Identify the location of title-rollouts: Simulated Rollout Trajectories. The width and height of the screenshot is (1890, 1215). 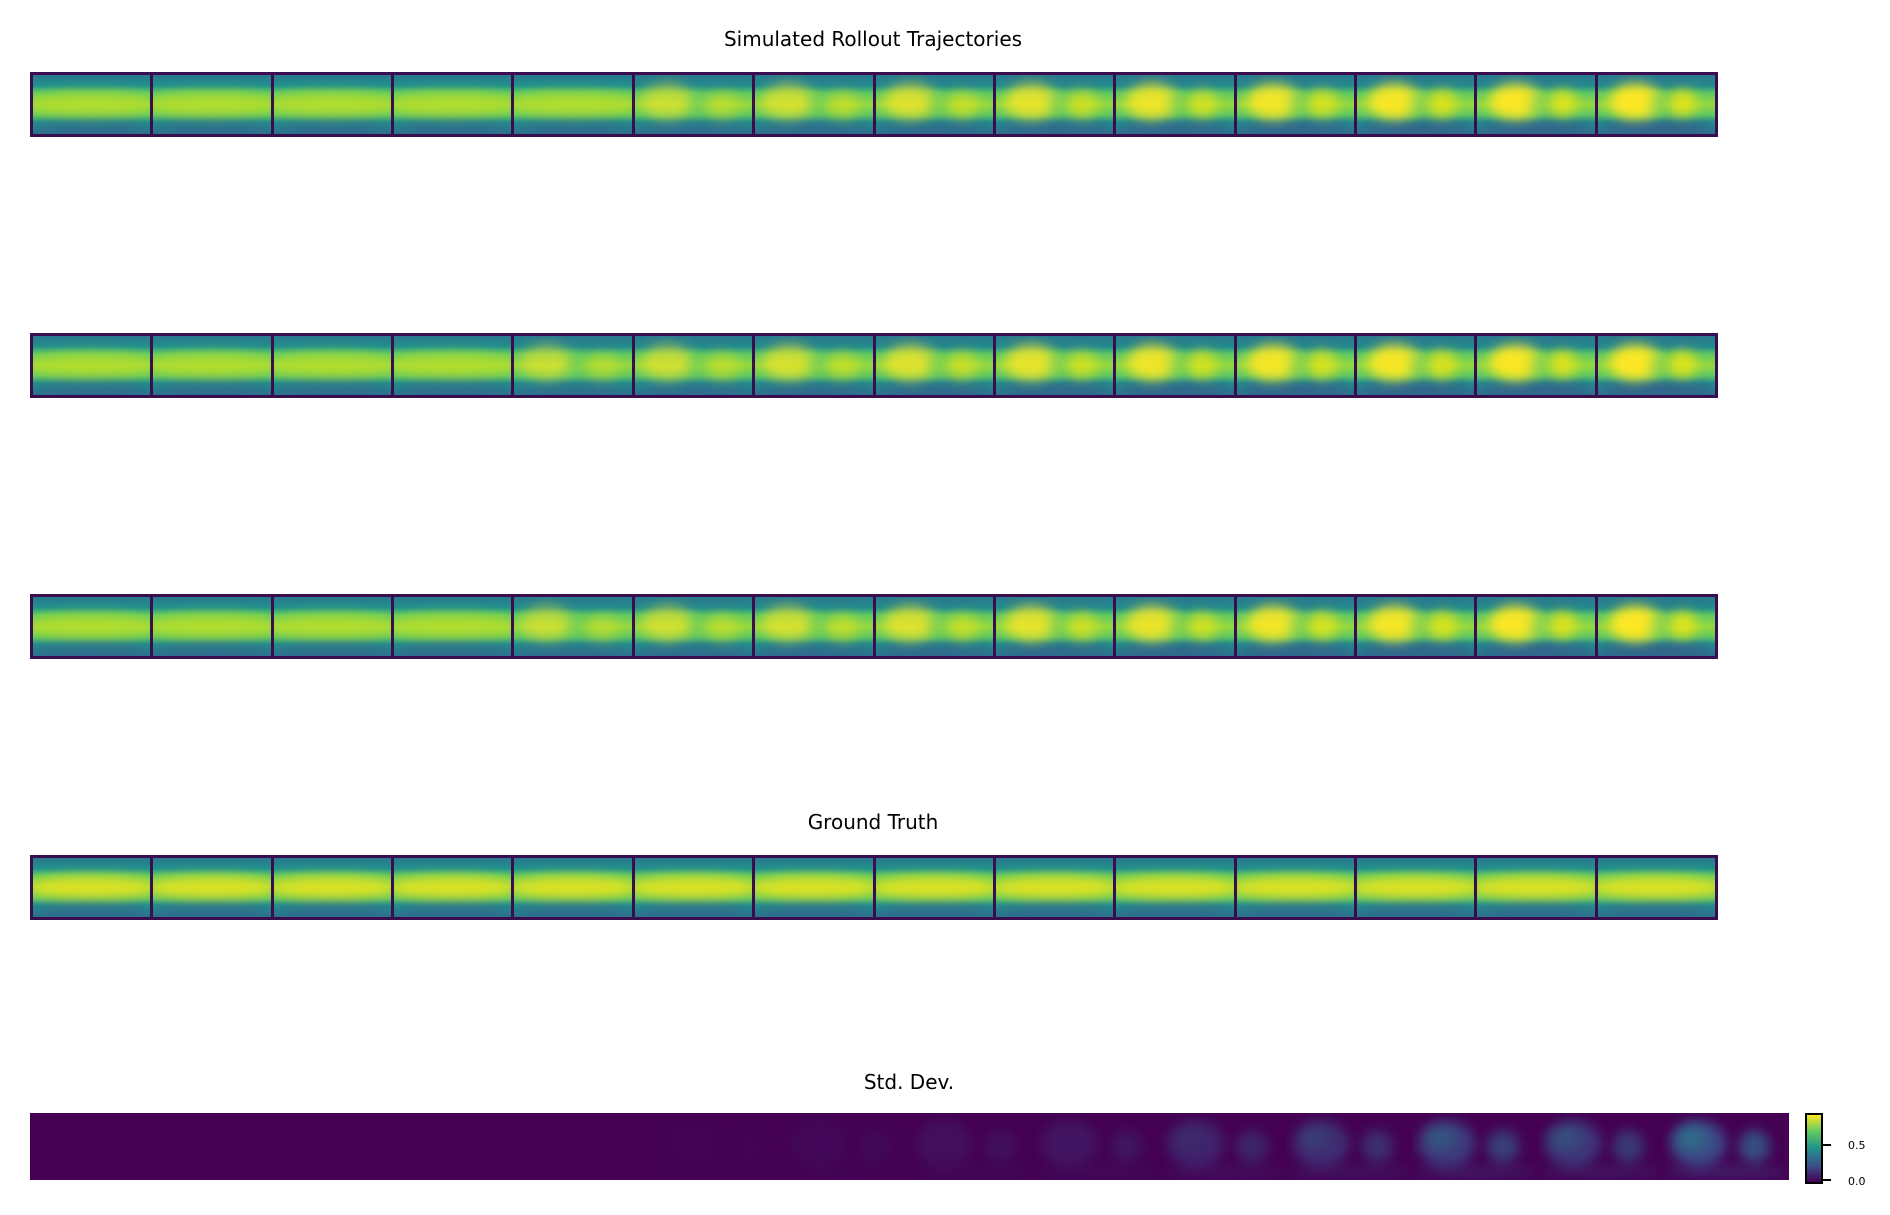
(873, 39).